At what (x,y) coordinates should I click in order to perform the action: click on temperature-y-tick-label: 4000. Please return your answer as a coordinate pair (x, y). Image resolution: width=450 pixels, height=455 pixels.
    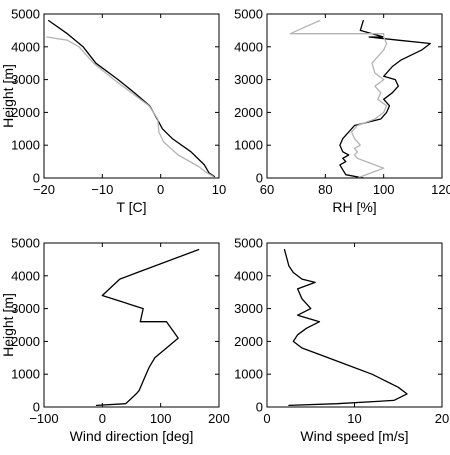
    Looking at the image, I should click on (25, 46).